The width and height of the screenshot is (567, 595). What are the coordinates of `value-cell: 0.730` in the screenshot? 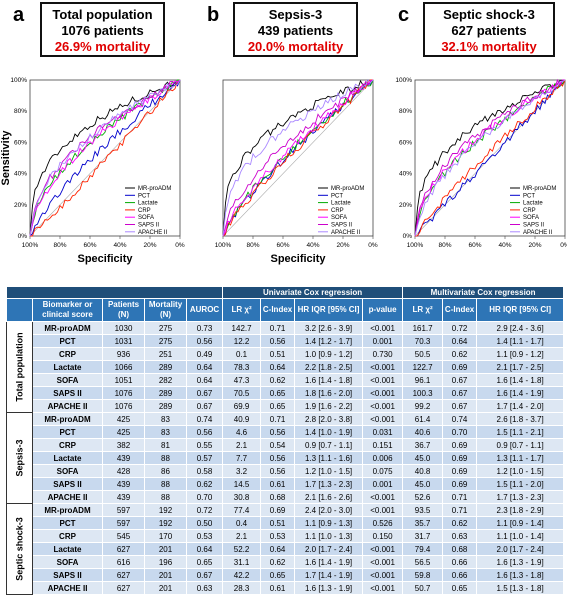 It's located at (383, 354).